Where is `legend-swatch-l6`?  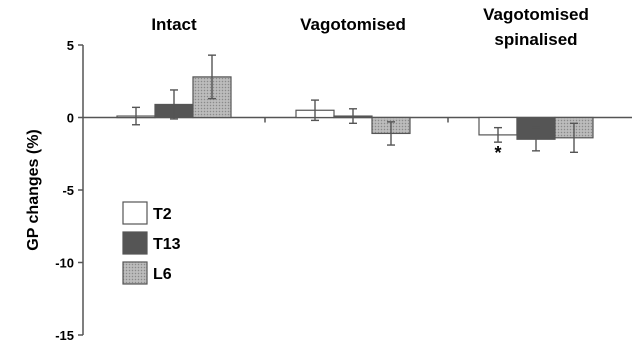 legend-swatch-l6 is located at coordinates (135, 273).